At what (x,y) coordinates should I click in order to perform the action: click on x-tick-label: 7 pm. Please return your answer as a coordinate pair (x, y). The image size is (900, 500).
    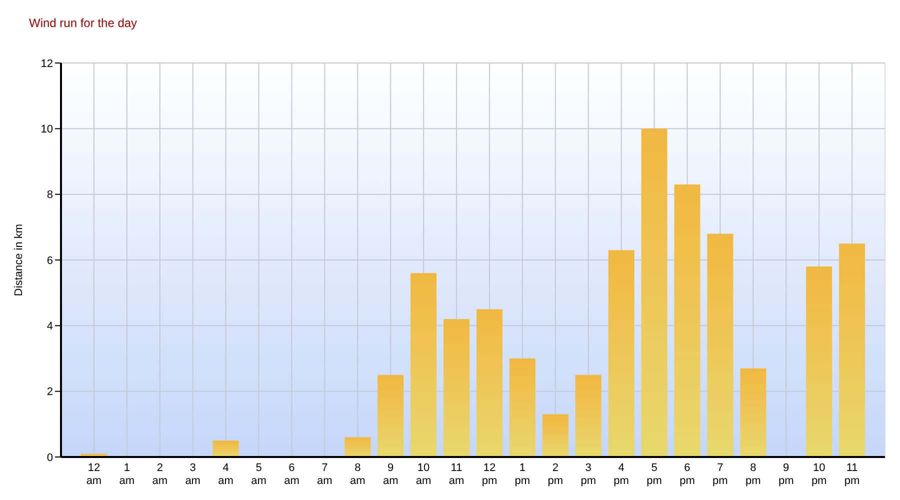
    Looking at the image, I should click on (720, 474).